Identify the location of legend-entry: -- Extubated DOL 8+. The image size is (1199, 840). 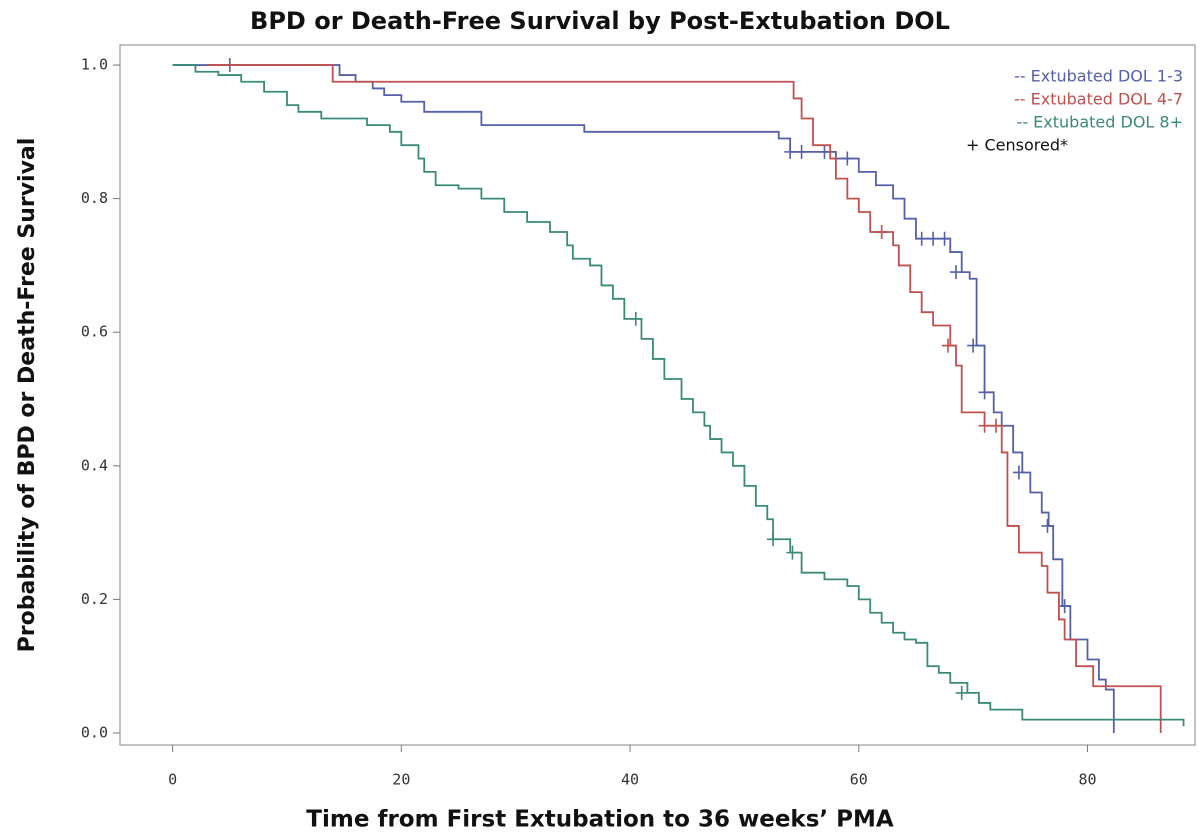
(1100, 122).